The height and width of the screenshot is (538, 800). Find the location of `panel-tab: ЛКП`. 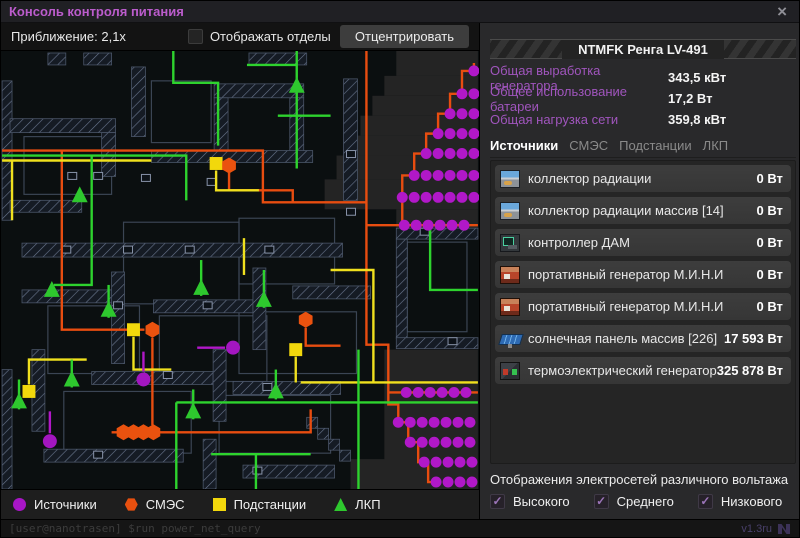

panel-tab: ЛКП is located at coordinates (715, 145).